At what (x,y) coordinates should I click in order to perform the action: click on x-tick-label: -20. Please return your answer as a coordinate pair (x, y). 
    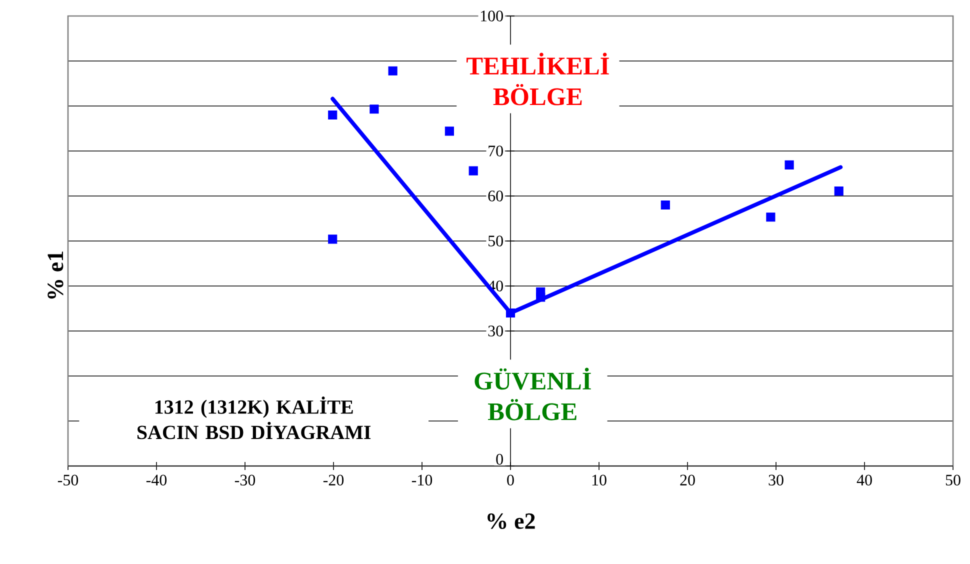
    Looking at the image, I should click on (333, 480).